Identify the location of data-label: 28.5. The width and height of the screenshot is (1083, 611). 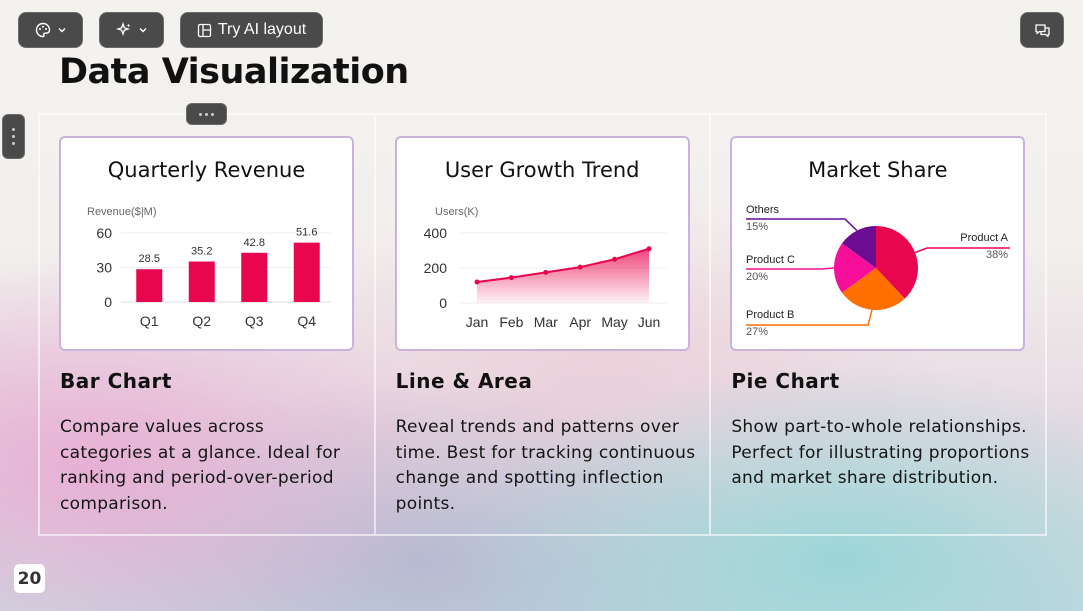
(149, 259).